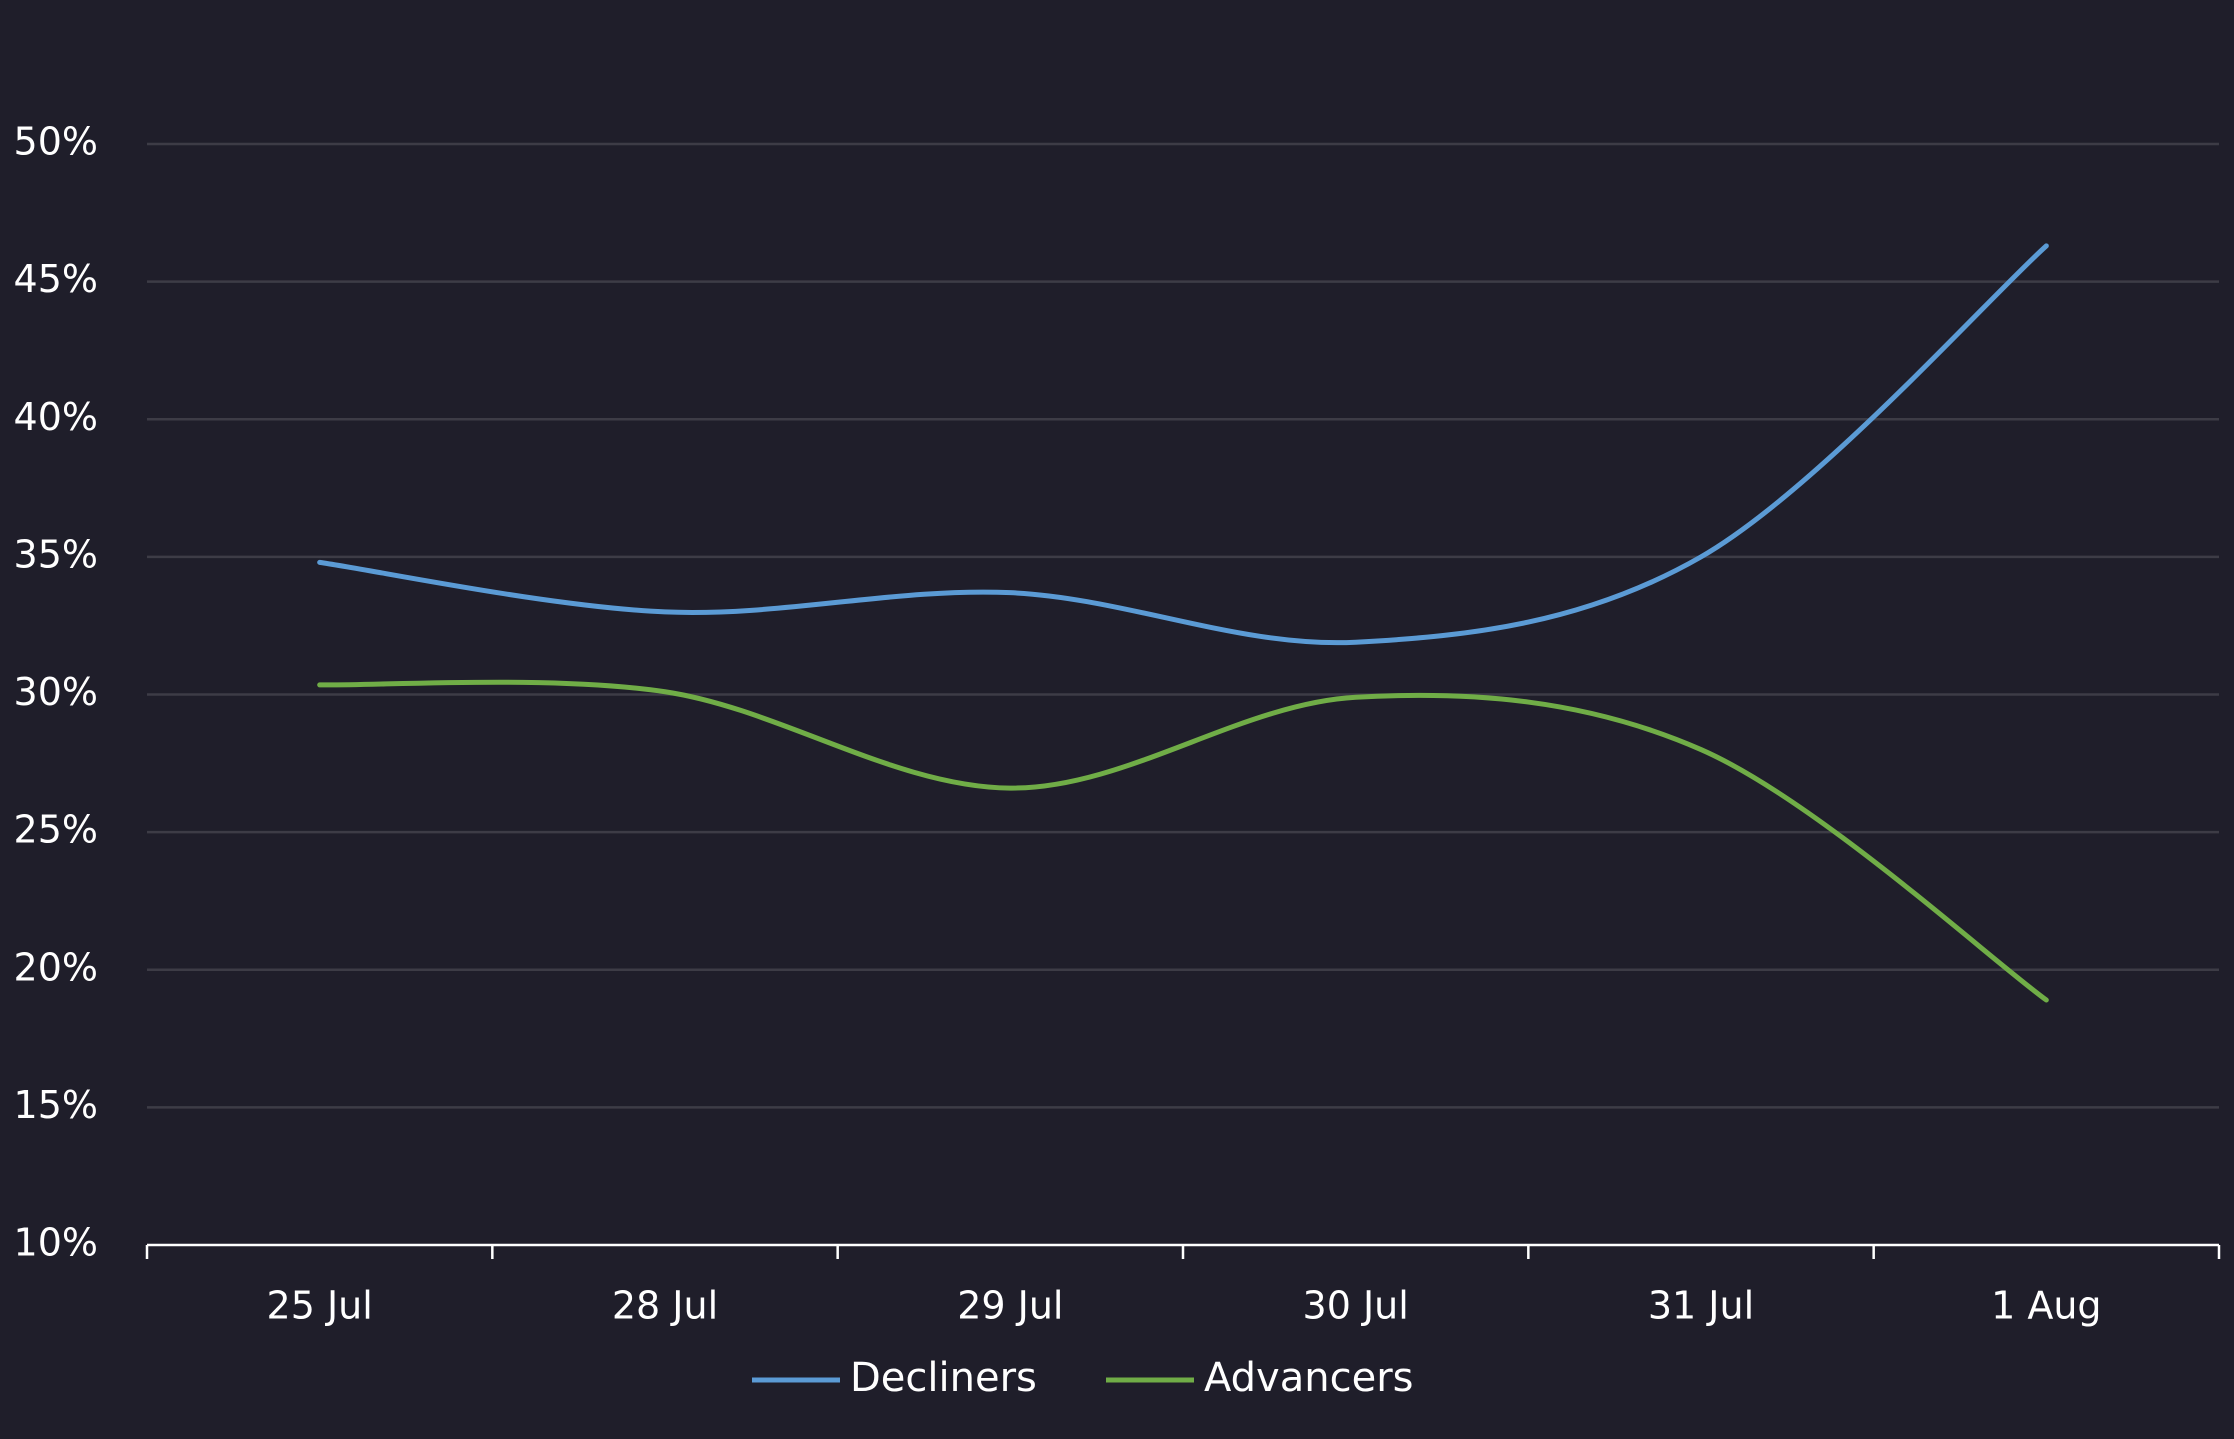  Describe the element at coordinates (665, 1306) in the screenshot. I see `x-tick-label: 28 Jul` at that location.